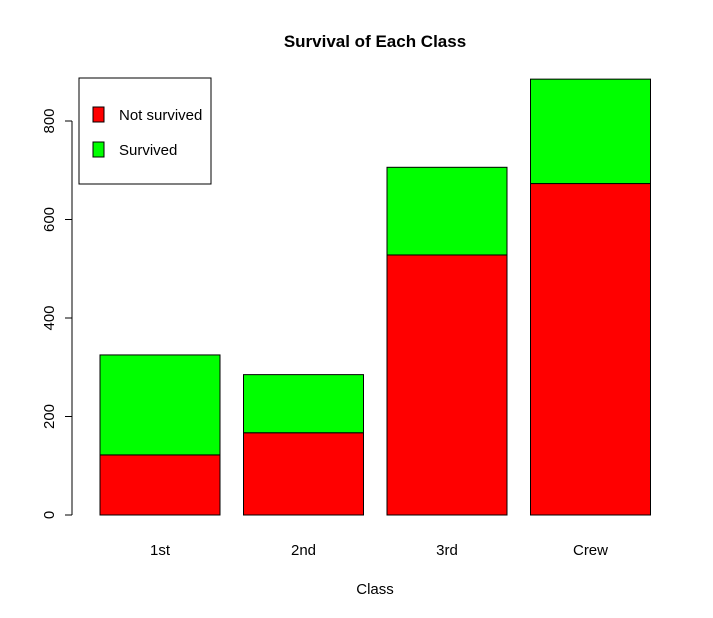 The height and width of the screenshot is (618, 713). I want to click on bar-crew-survived, so click(590, 131).